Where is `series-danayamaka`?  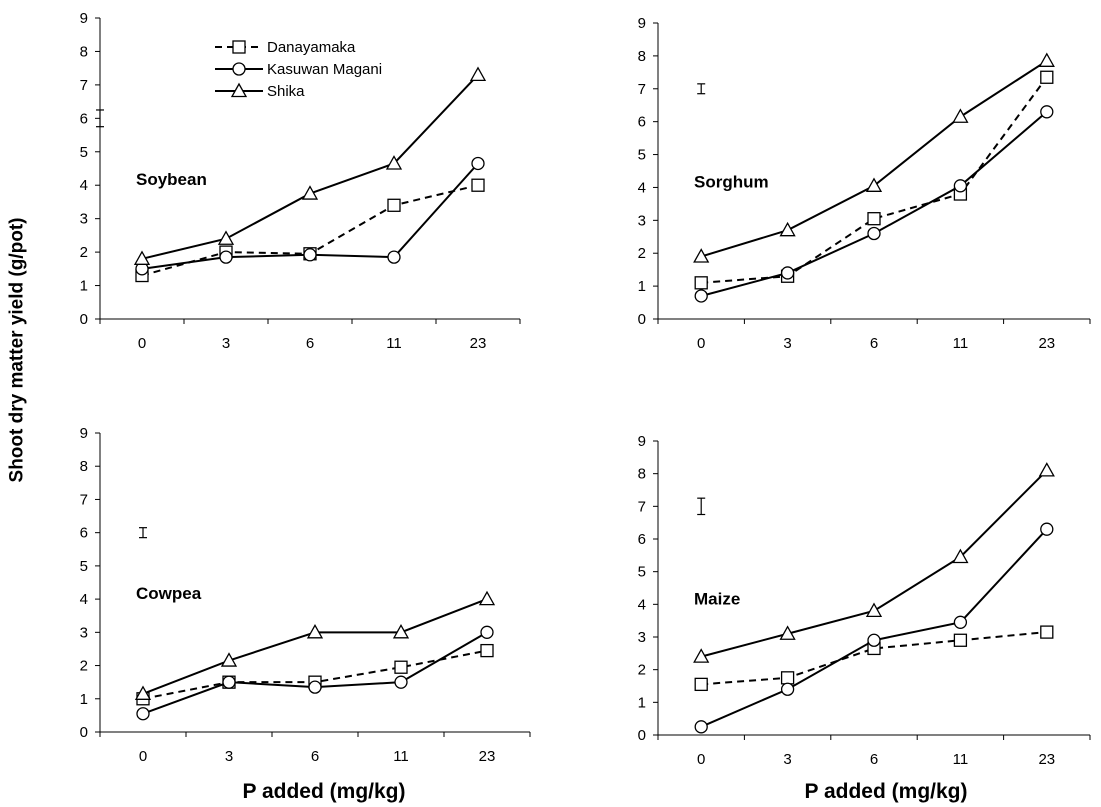 series-danayamaka is located at coordinates (874, 180).